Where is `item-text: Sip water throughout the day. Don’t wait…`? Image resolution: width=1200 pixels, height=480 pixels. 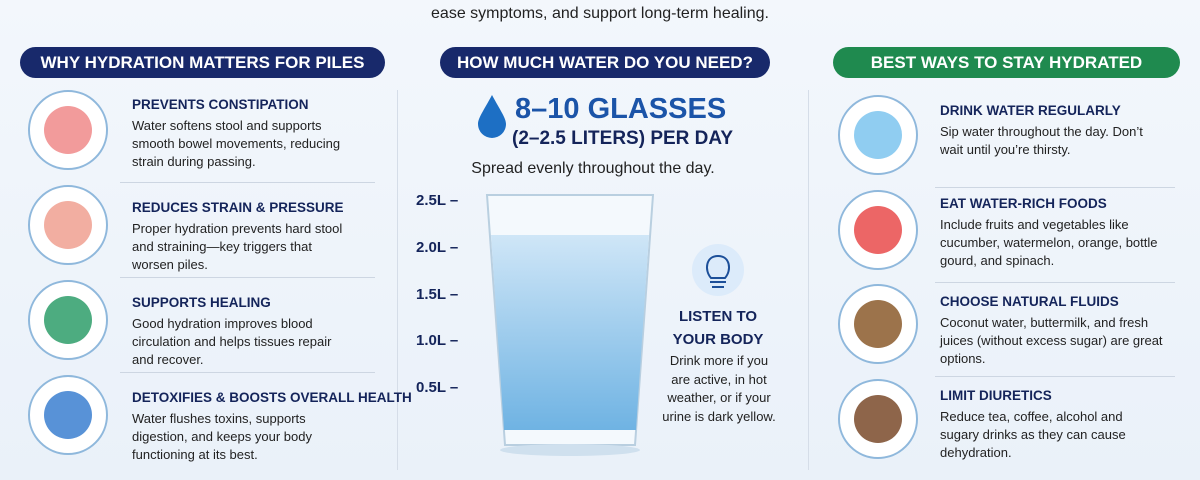 item-text: Sip water throughout the day. Don’t wait… is located at coordinates (1041, 140).